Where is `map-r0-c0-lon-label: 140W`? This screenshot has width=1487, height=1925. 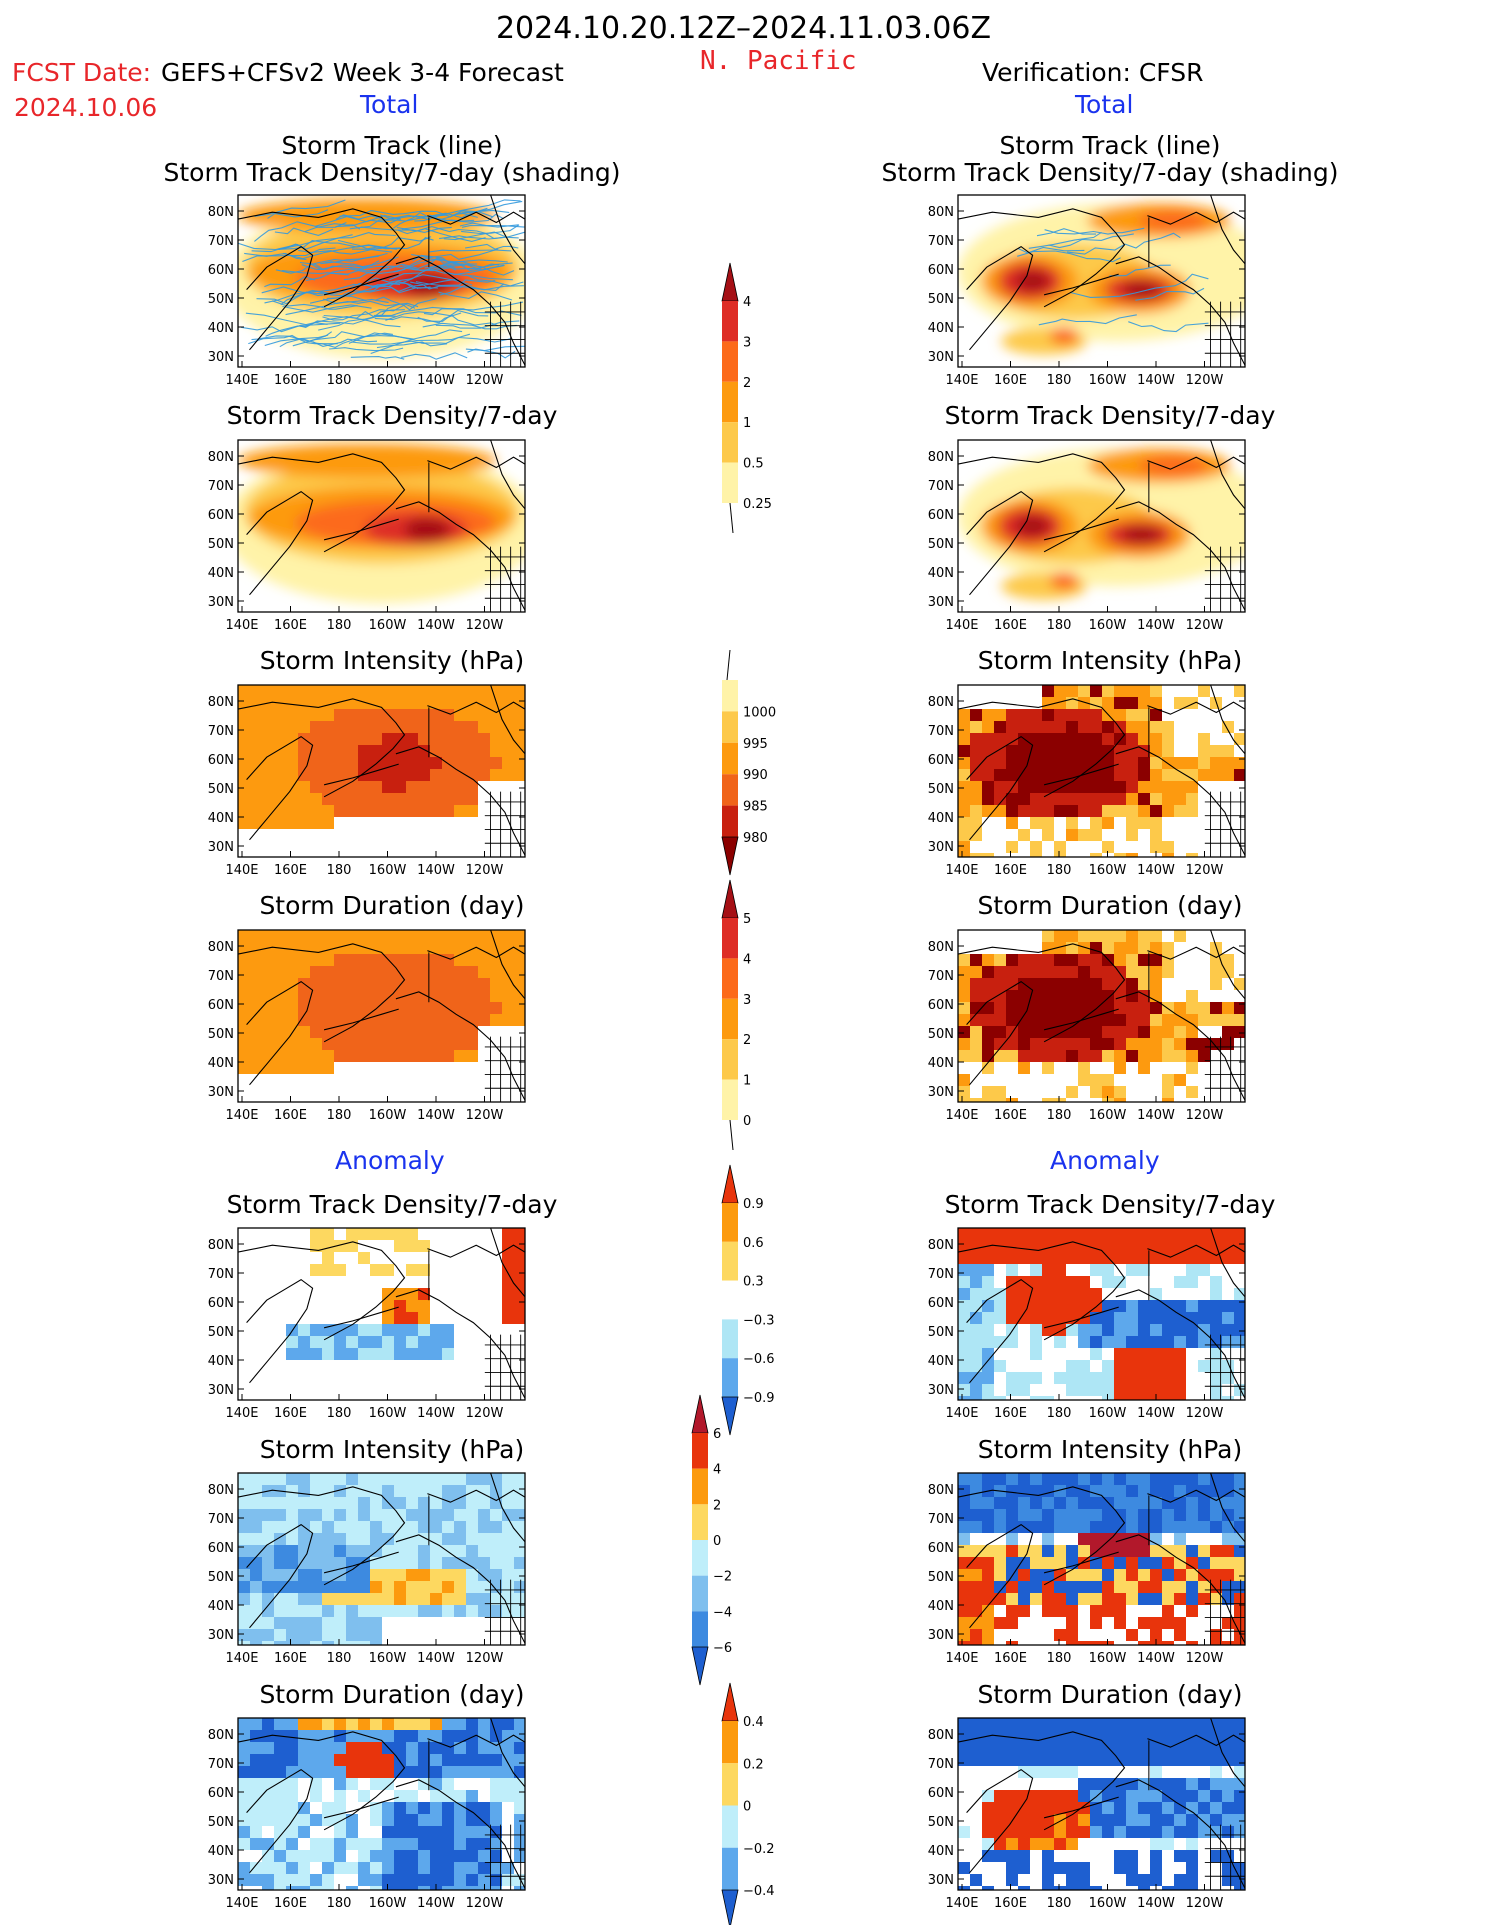
map-r0-c0-lon-label: 140W is located at coordinates (436, 380).